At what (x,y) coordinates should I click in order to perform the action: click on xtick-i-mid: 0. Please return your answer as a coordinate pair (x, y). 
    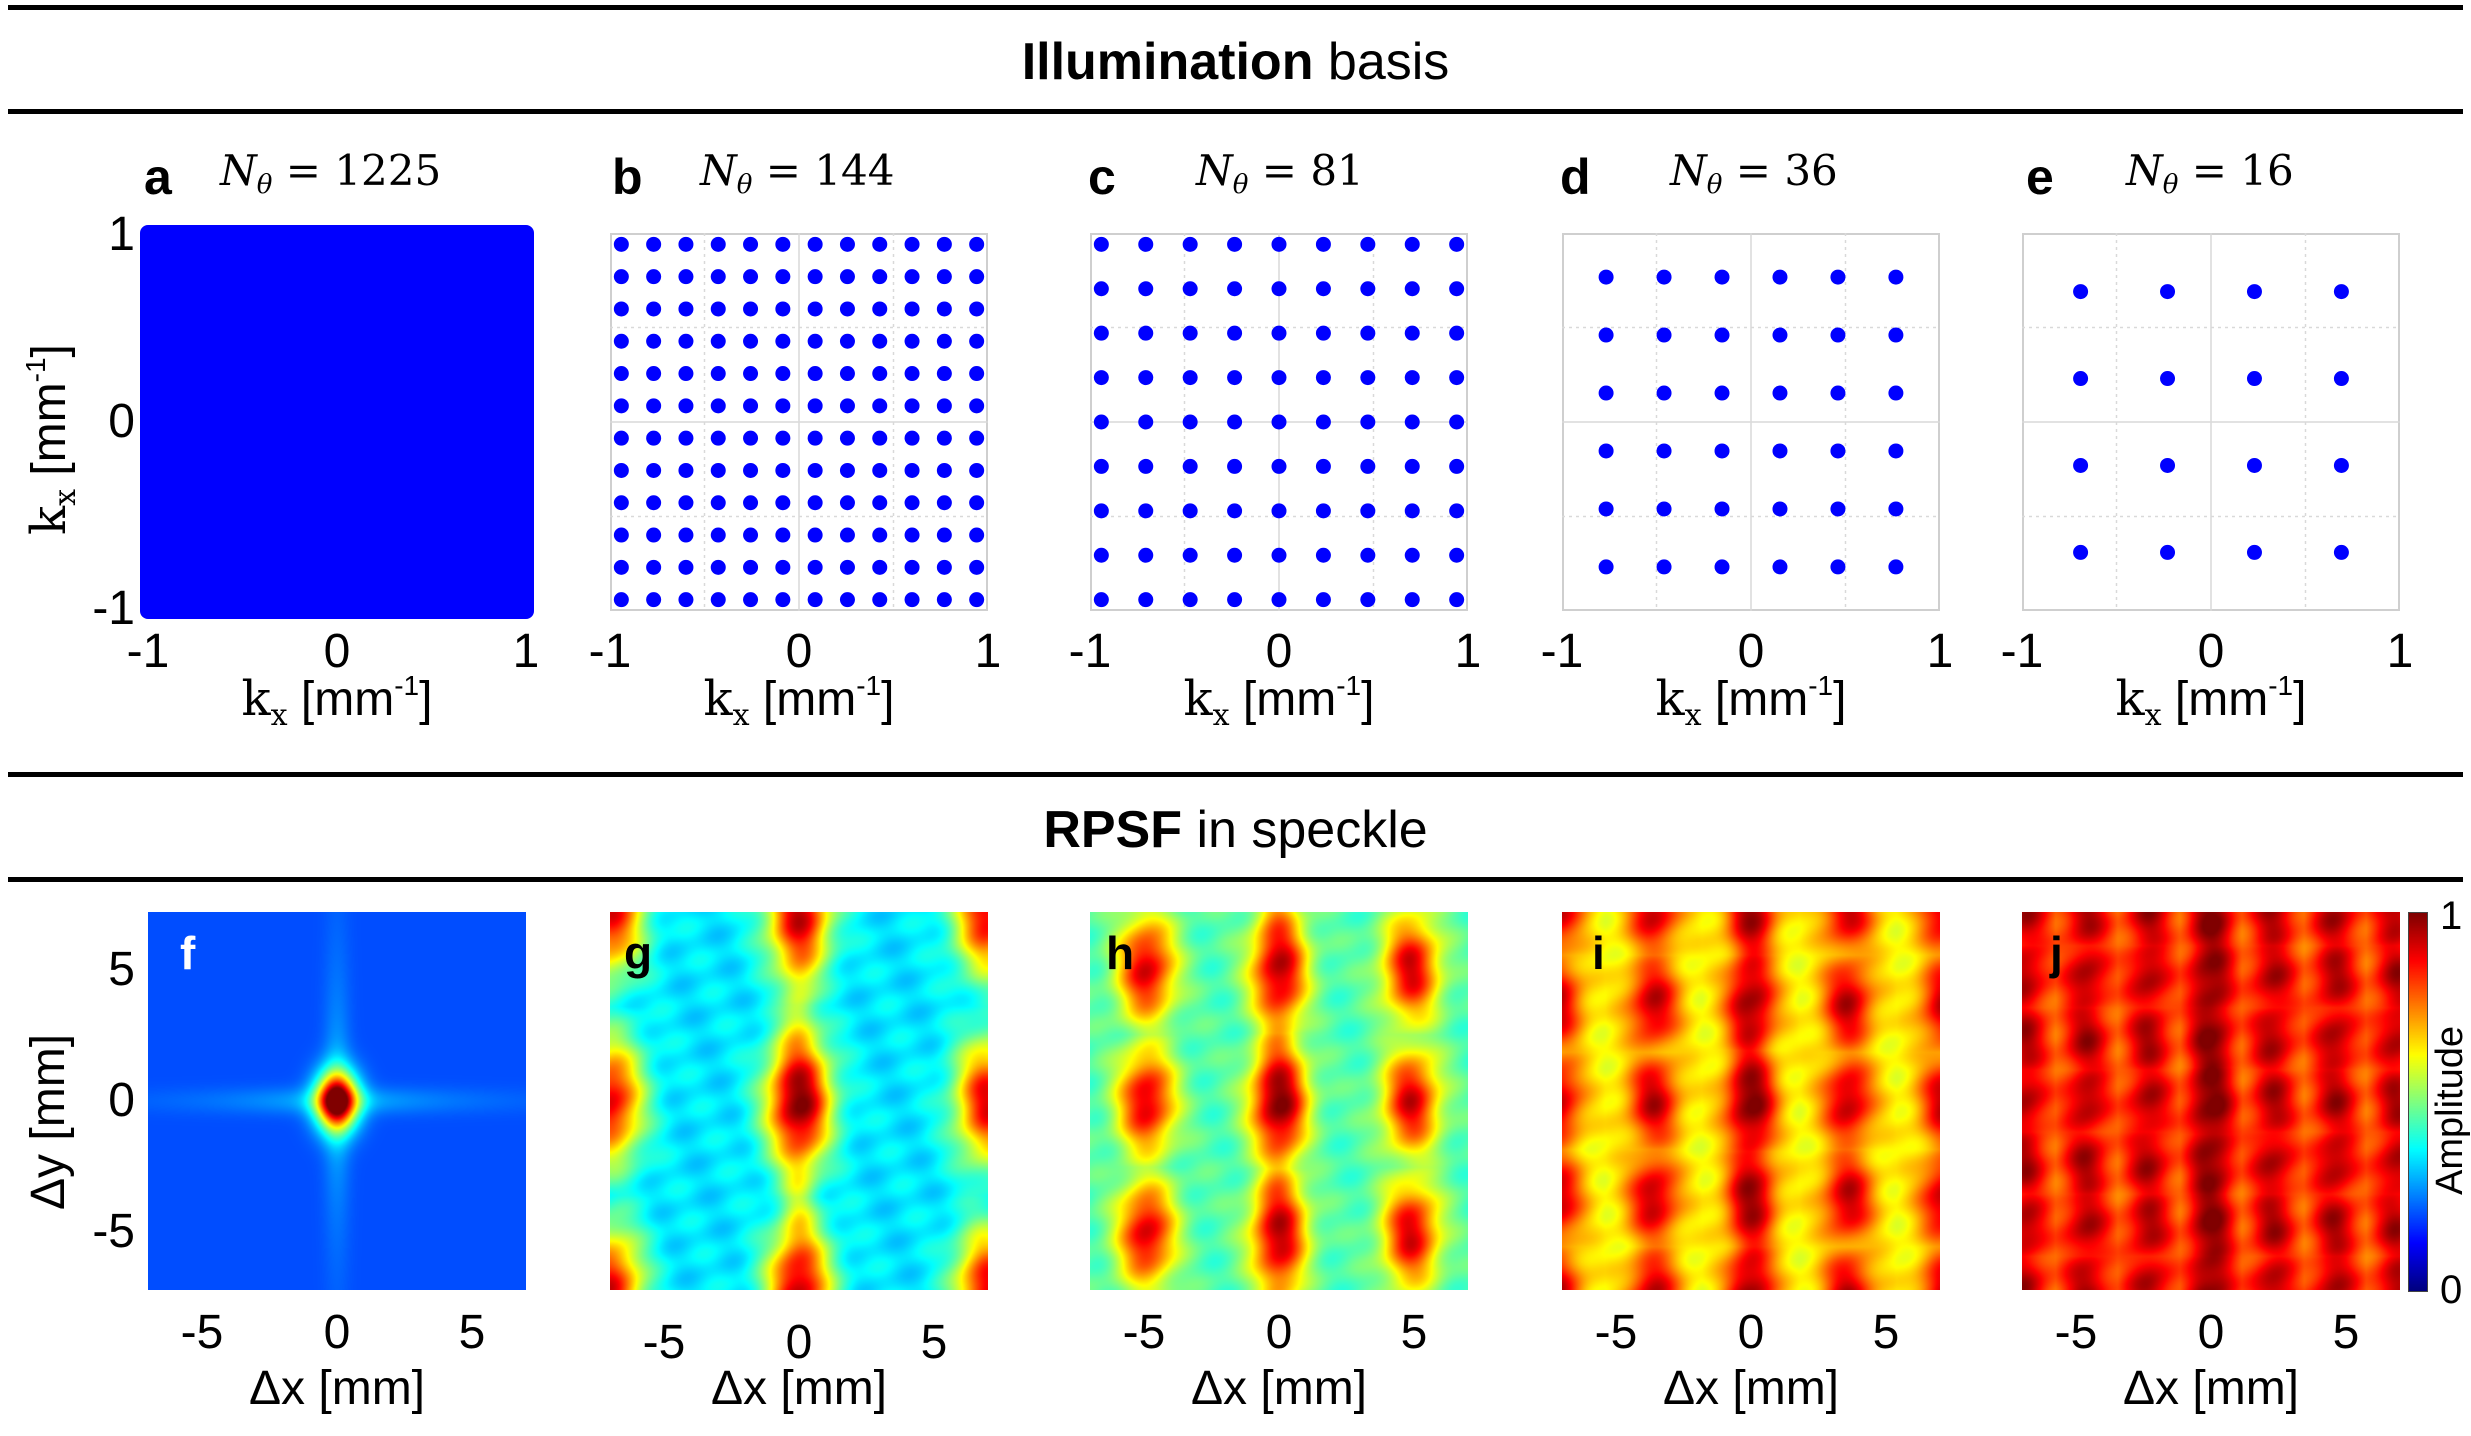
    Looking at the image, I should click on (1751, 1332).